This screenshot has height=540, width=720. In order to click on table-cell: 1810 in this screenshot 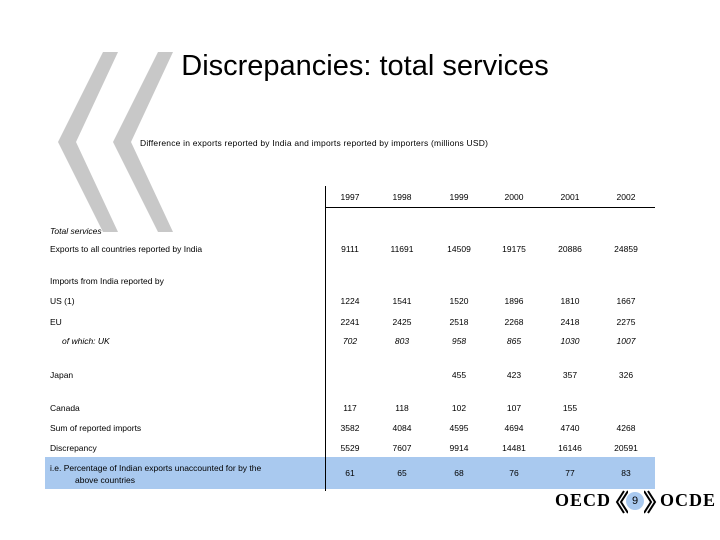, I will do `click(570, 301)`.